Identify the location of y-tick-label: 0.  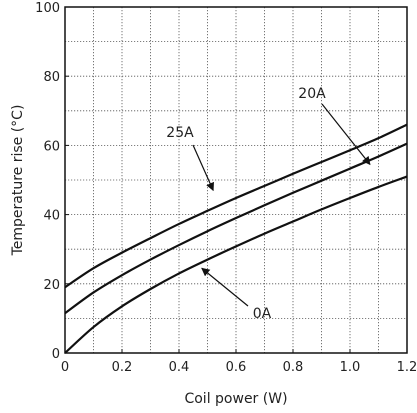
(56, 354).